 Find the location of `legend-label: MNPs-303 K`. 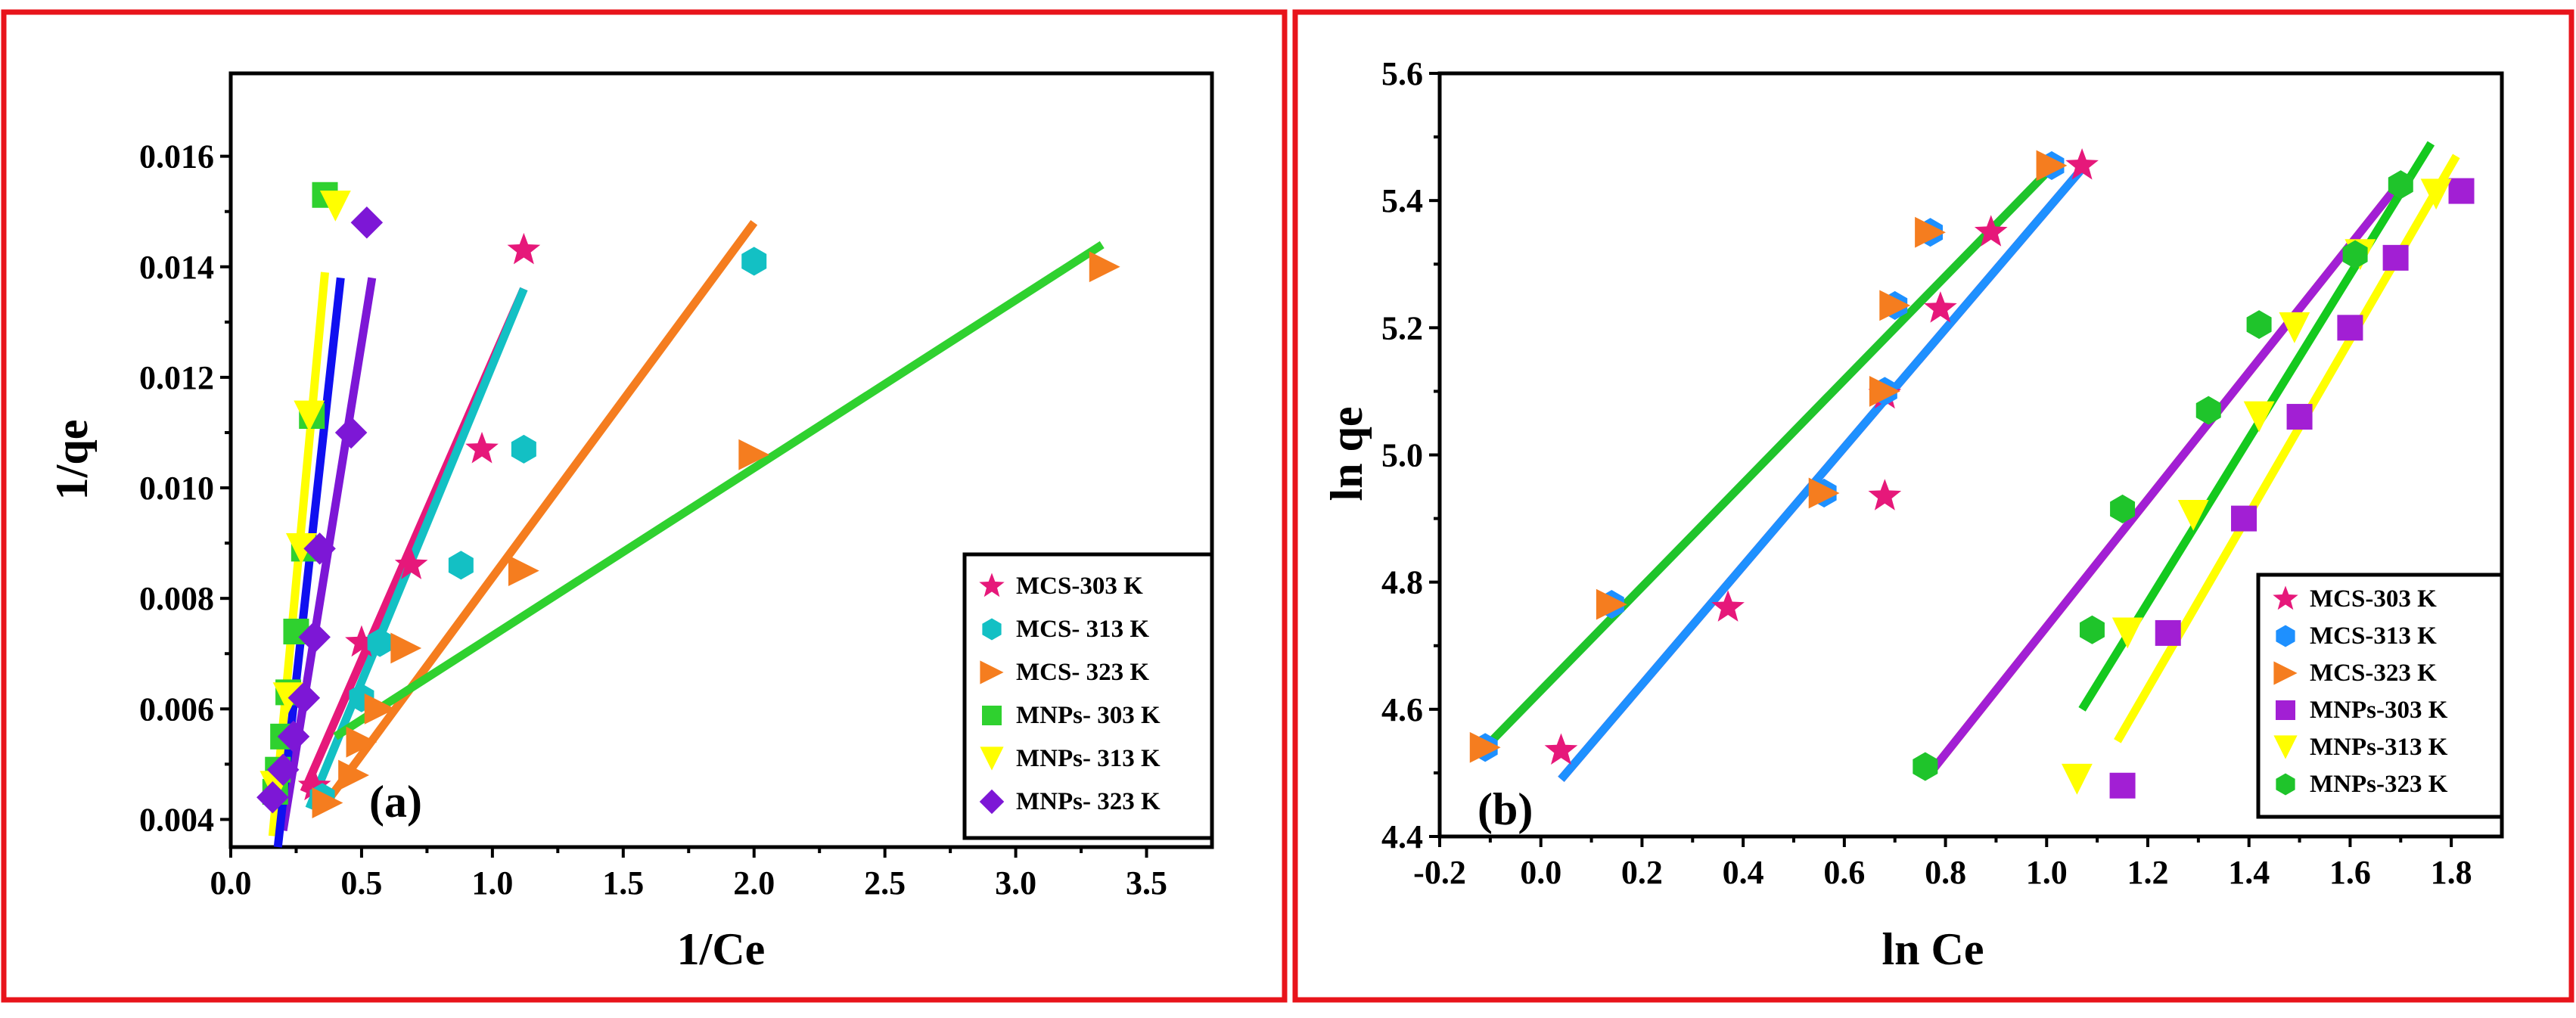

legend-label: MNPs-303 K is located at coordinates (2379, 710).